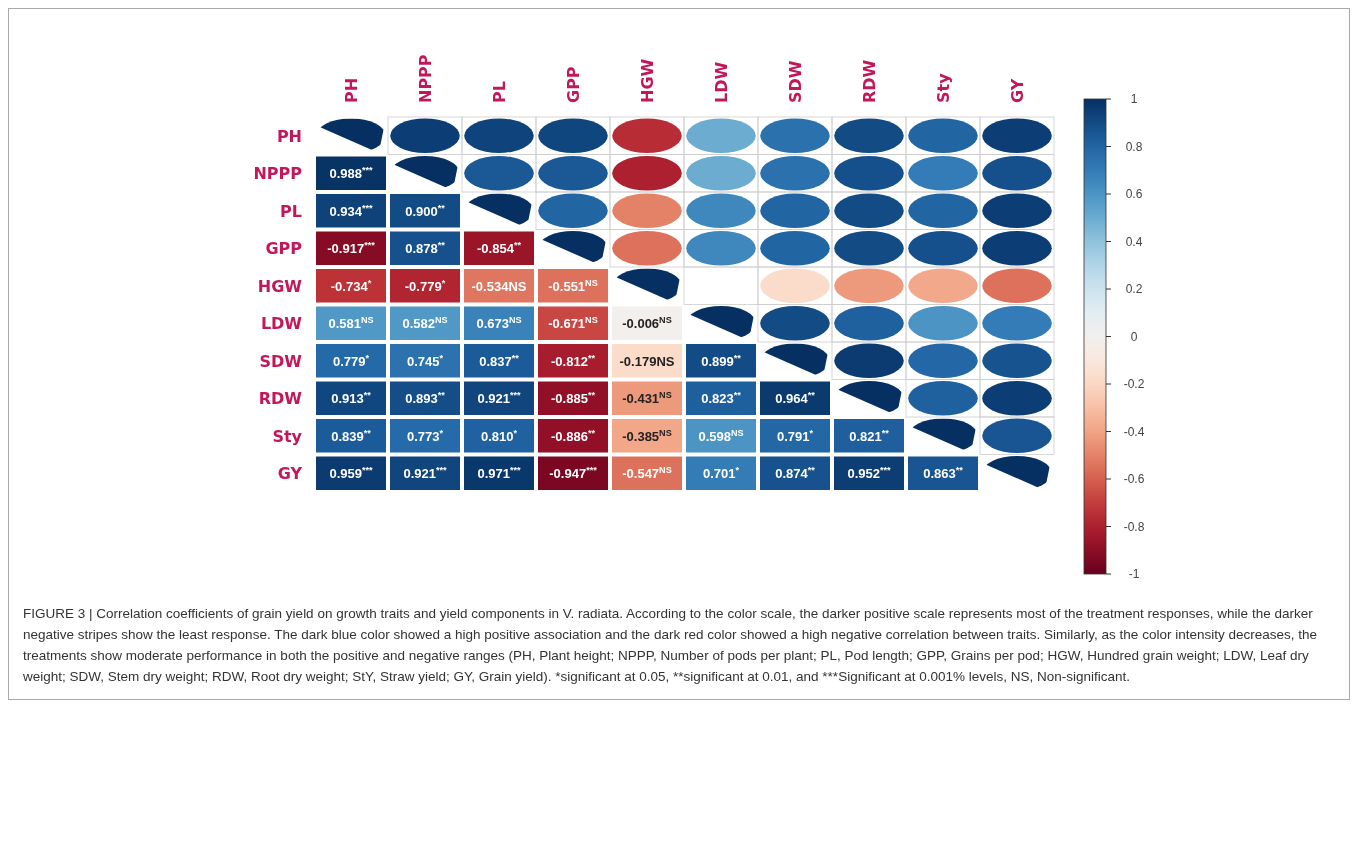  I want to click on data-label: 0.598$^{NS}$, so click(721, 435).